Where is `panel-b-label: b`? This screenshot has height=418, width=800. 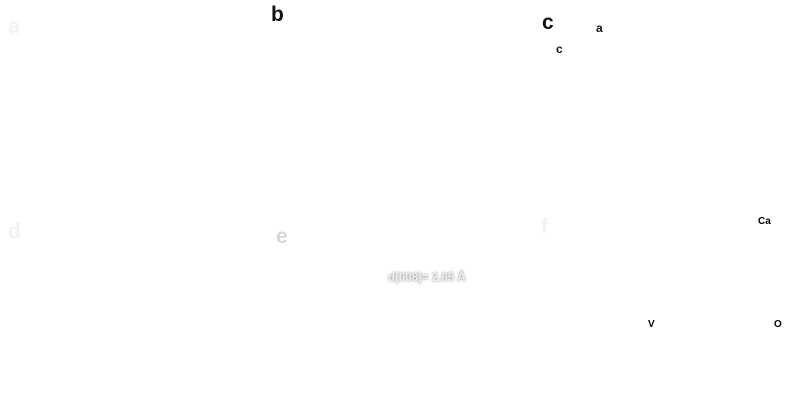 panel-b-label: b is located at coordinates (277, 14).